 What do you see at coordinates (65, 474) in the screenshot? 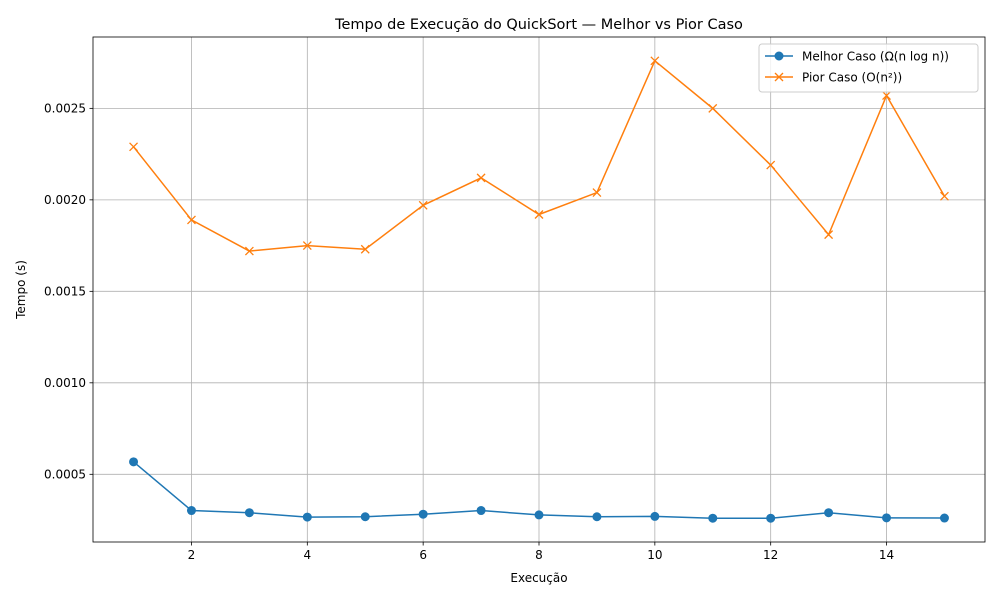
I see `y-tick-label: 0.0005` at bounding box center [65, 474].